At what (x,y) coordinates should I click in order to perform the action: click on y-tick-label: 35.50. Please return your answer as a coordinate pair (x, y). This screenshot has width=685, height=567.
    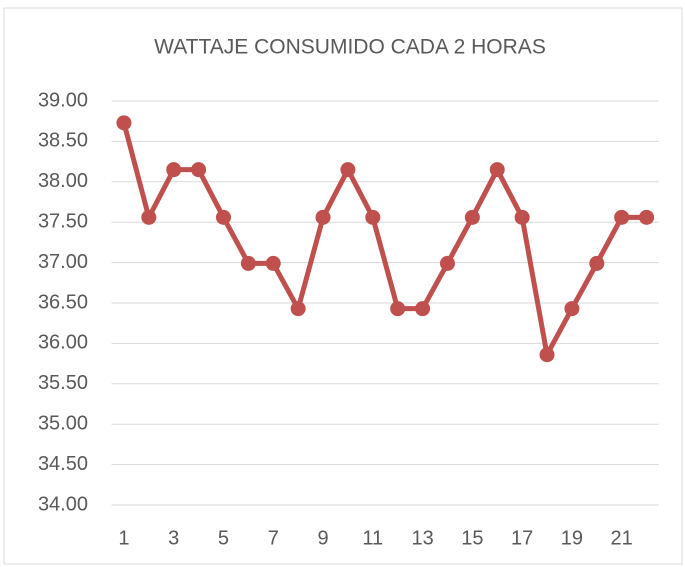
    Looking at the image, I should click on (63, 383).